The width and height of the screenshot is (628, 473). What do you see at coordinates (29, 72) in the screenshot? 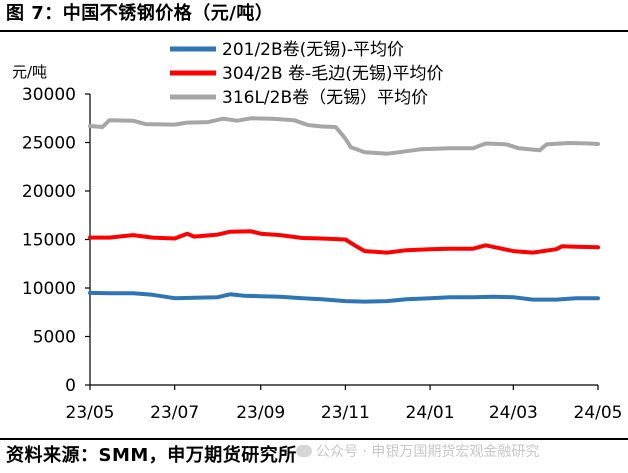
I see `y-axis-unit-label: 元/吨` at bounding box center [29, 72].